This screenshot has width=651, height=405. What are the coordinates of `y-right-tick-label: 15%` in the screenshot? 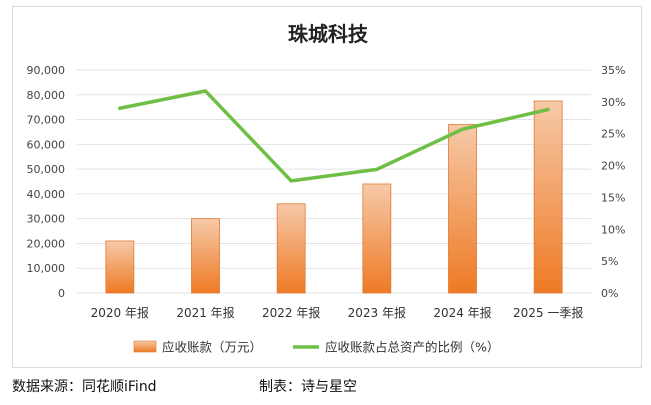 It's located at (613, 197).